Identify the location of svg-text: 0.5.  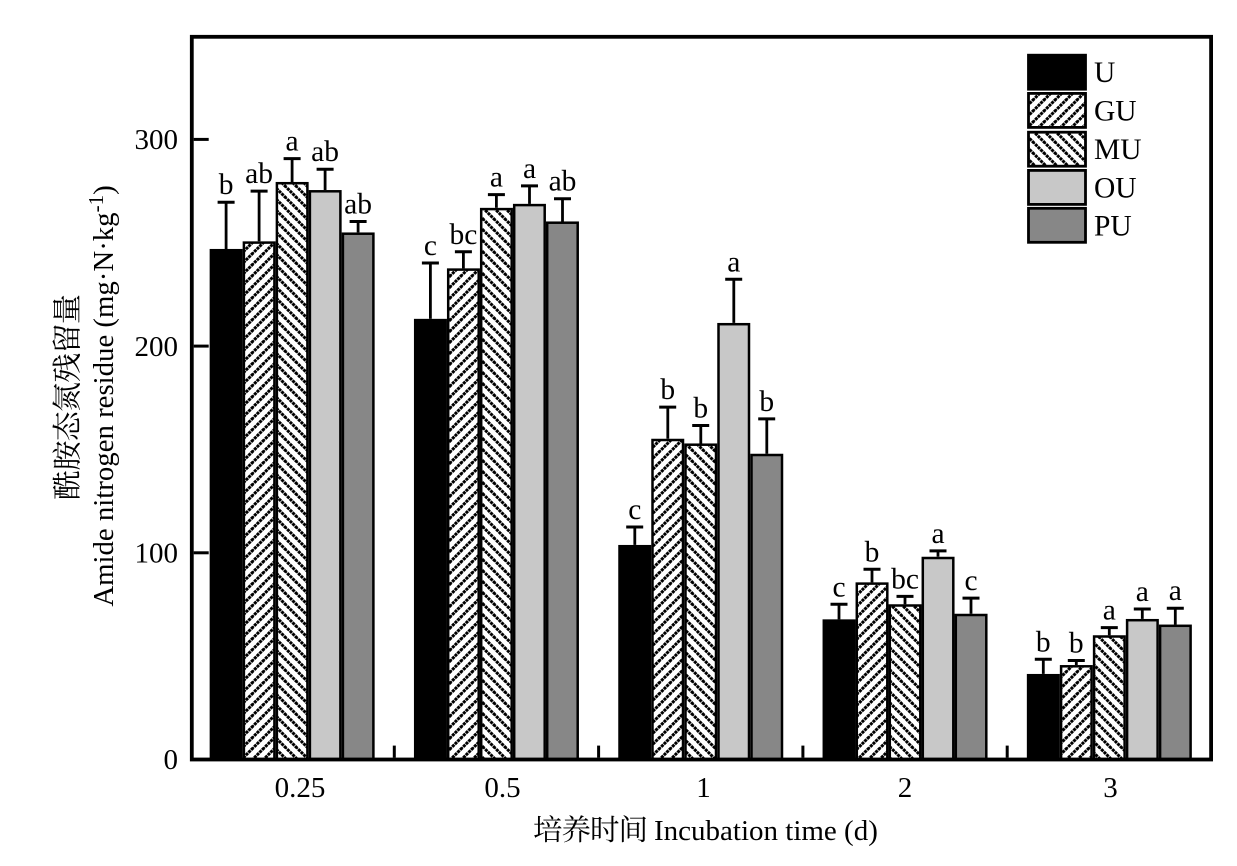
(502, 788).